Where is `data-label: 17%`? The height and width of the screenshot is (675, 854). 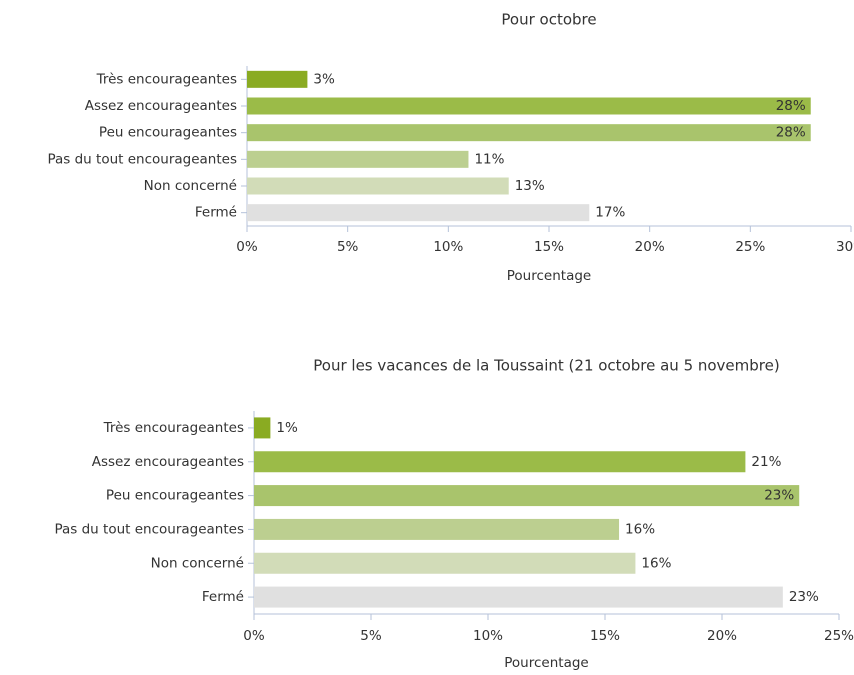
data-label: 17% is located at coordinates (610, 213).